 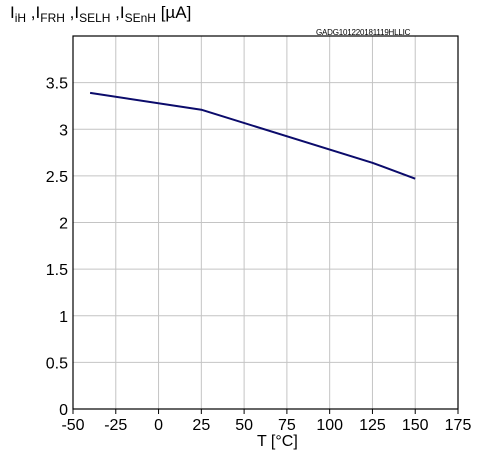 I want to click on y-tick-label: 3.5, so click(x=57, y=84).